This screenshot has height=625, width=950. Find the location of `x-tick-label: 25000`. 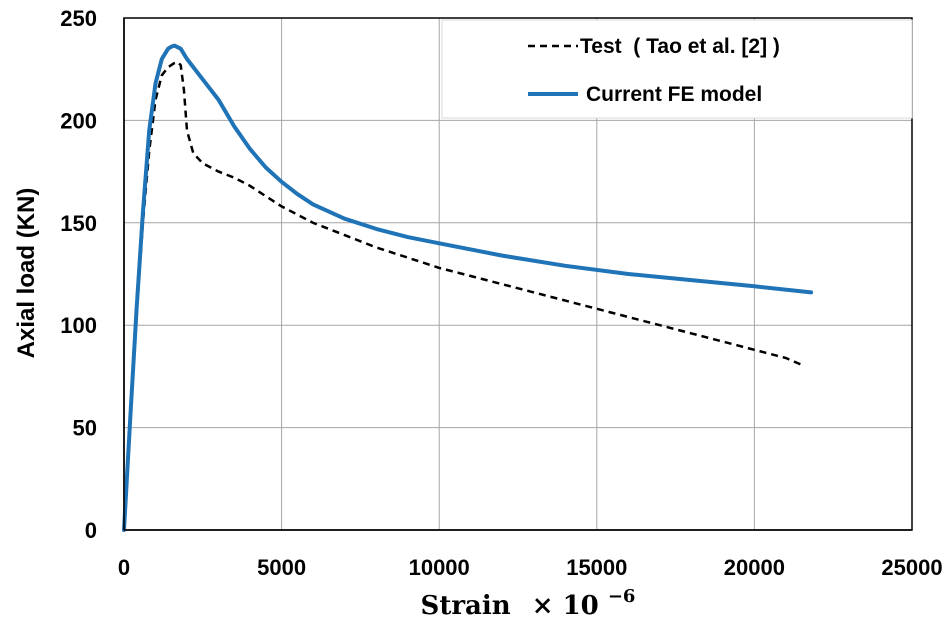

x-tick-label: 25000 is located at coordinates (911, 567).